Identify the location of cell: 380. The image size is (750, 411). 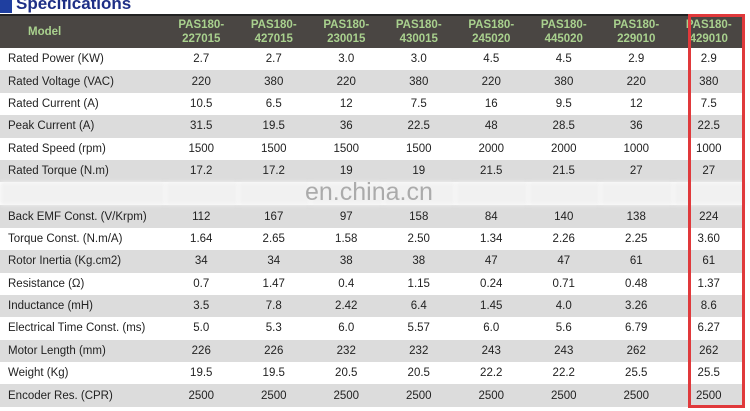
(563, 81).